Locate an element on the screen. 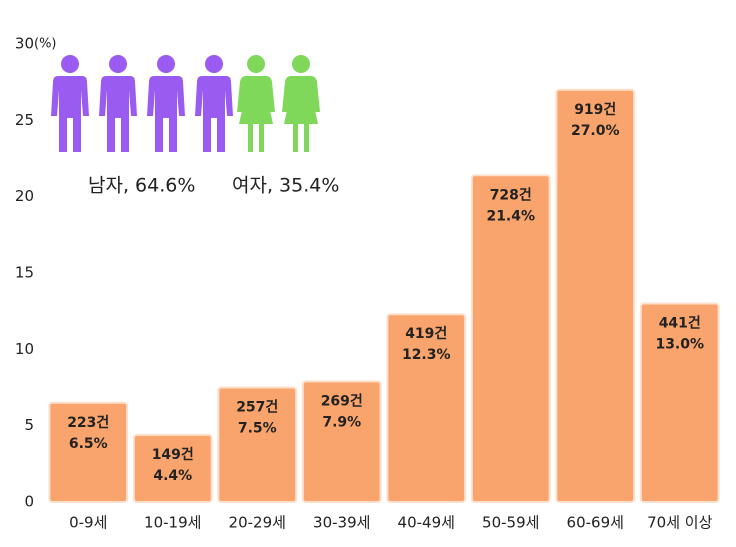  y-tick-label: 15 is located at coordinates (24, 273).